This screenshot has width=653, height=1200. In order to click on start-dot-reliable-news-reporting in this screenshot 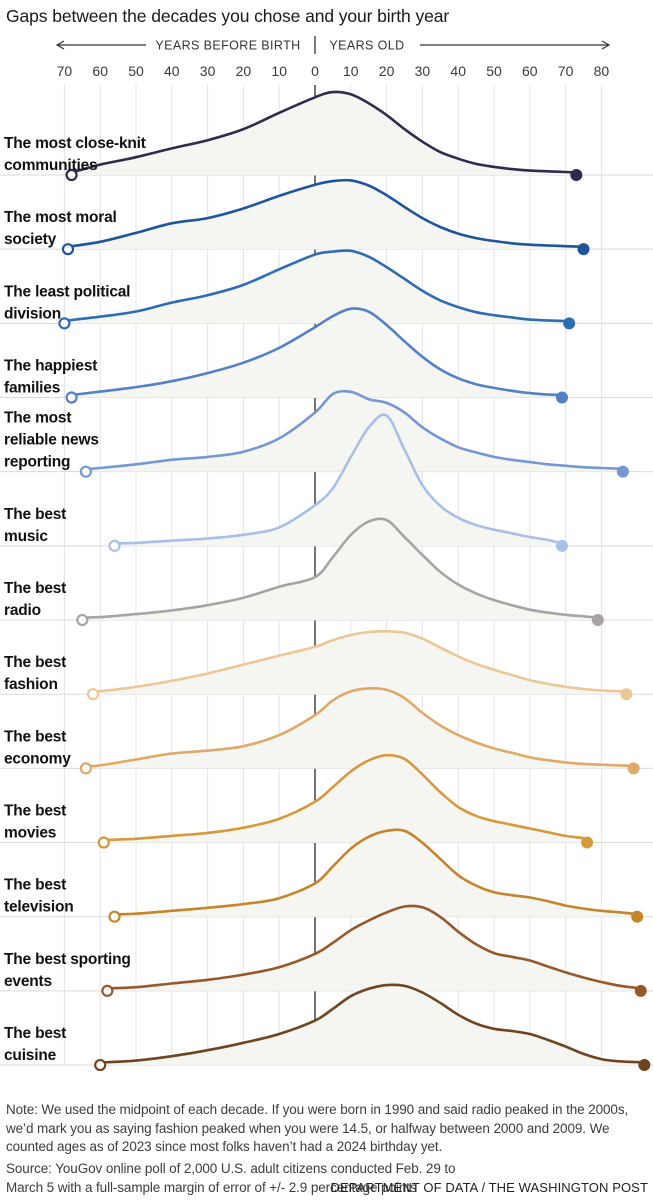, I will do `click(85, 471)`.